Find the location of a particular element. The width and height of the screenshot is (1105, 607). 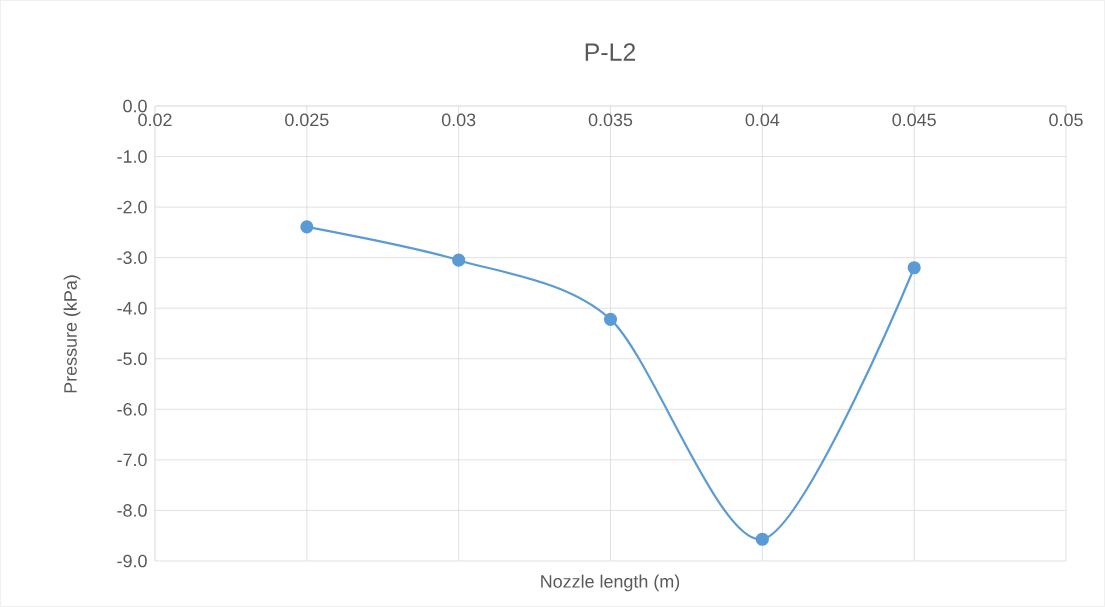

y-axis-title: Pressure (kPa) is located at coordinates (72, 334).